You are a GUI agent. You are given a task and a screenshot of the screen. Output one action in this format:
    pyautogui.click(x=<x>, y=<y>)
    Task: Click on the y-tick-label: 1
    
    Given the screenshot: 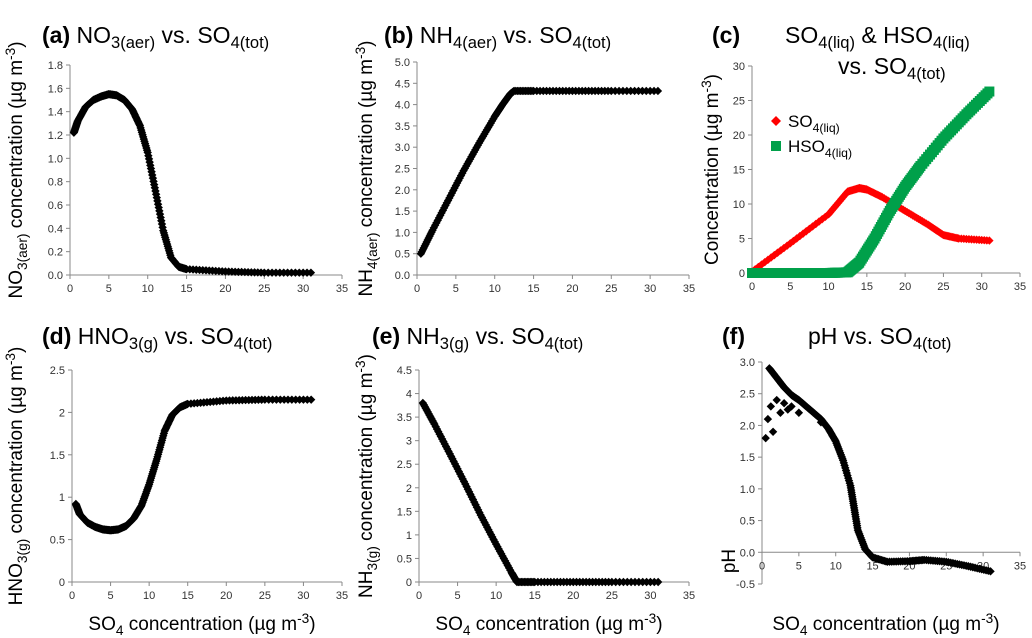 What is the action you would take?
    pyautogui.click(x=409, y=536)
    